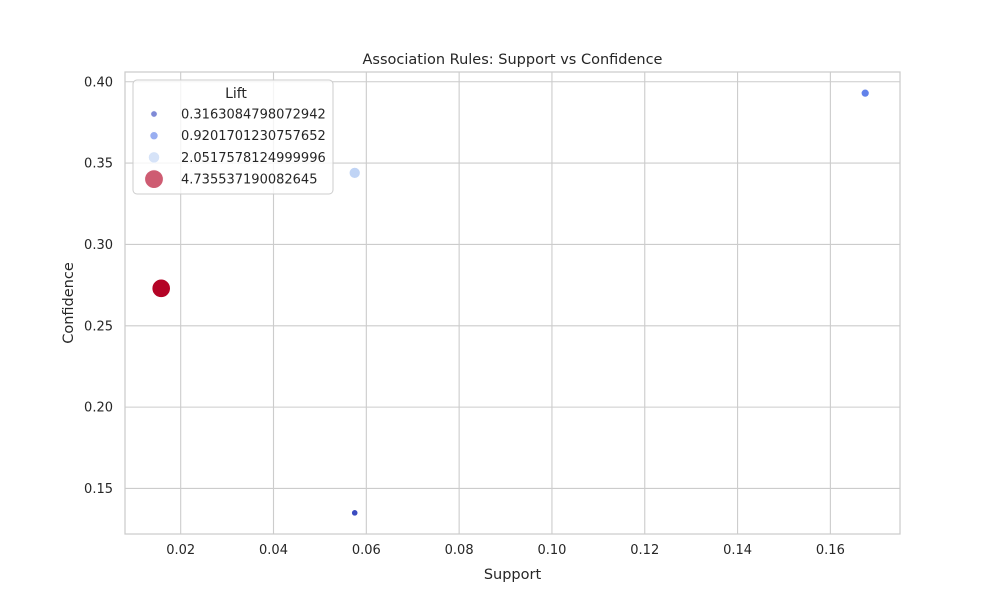  Describe the element at coordinates (505, 550) in the screenshot. I see `x-tick-labels: 0.02 0.04 0.06 0.08 0.10 0.12 0.14 0.16` at that location.